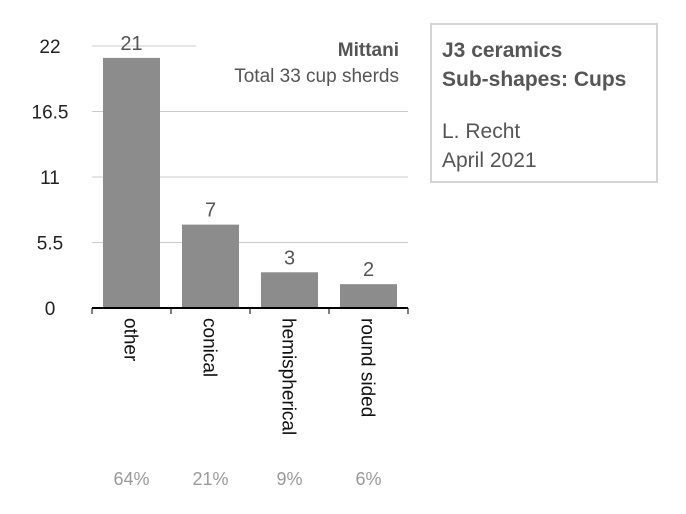  I want to click on percent-label: 9%, so click(289, 479).